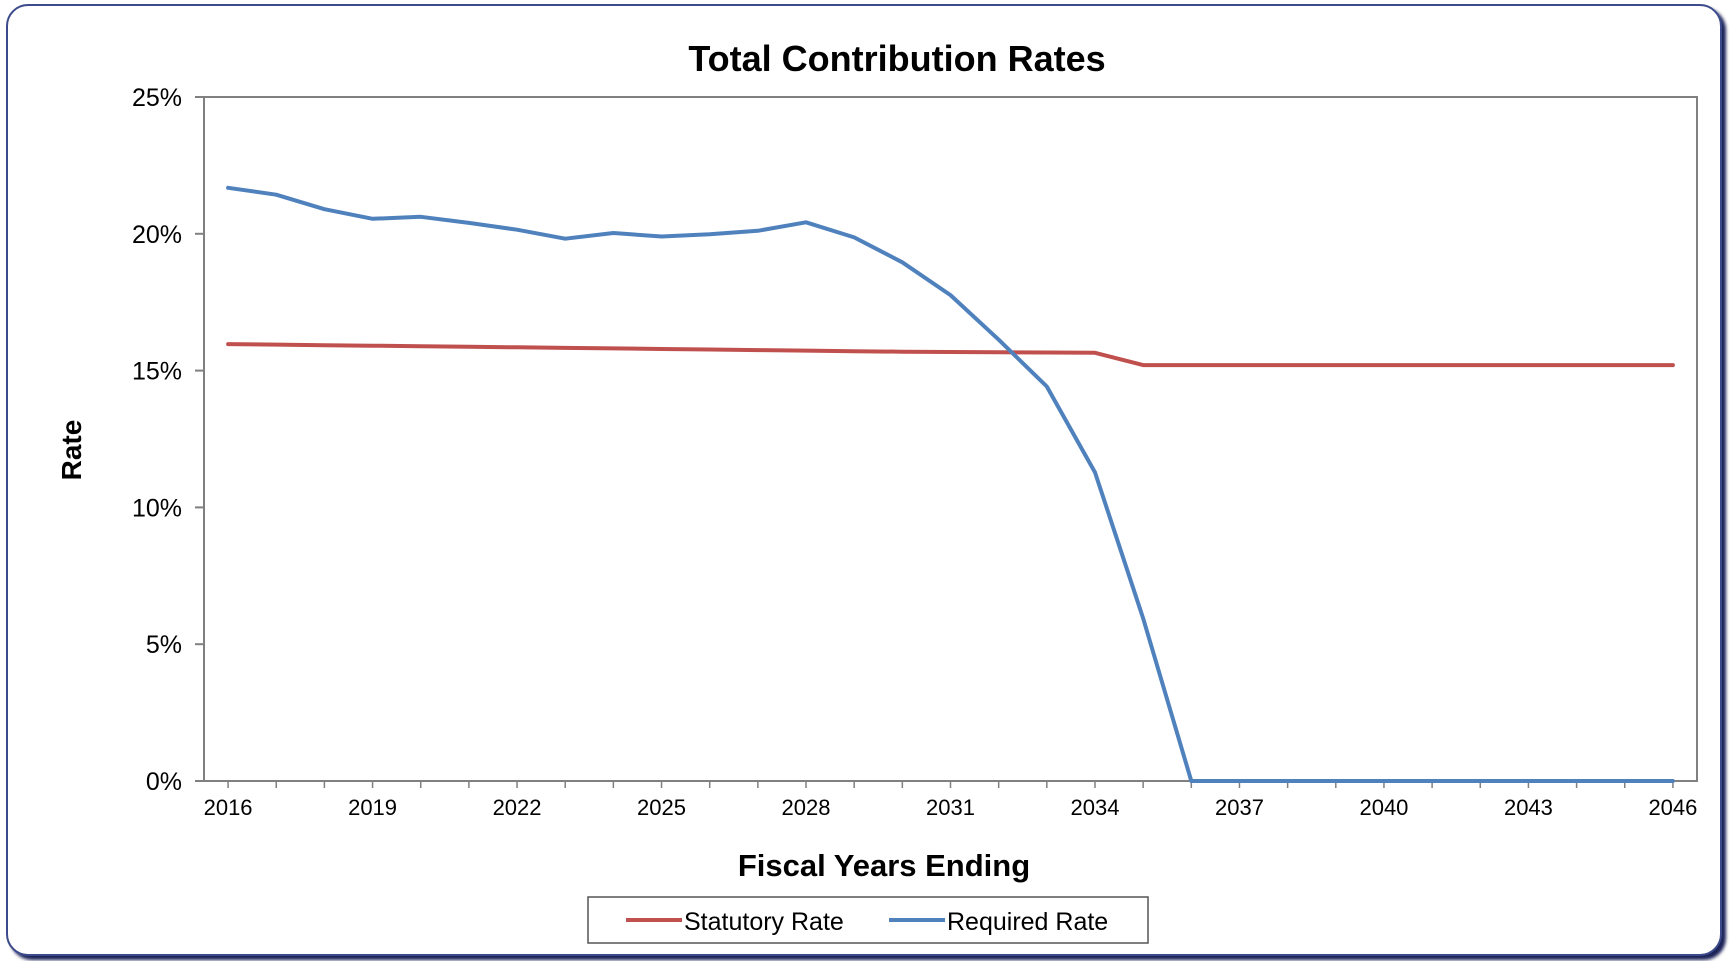  Describe the element at coordinates (868, 920) in the screenshot. I see `legend: Statutory Rate Required Rate` at that location.